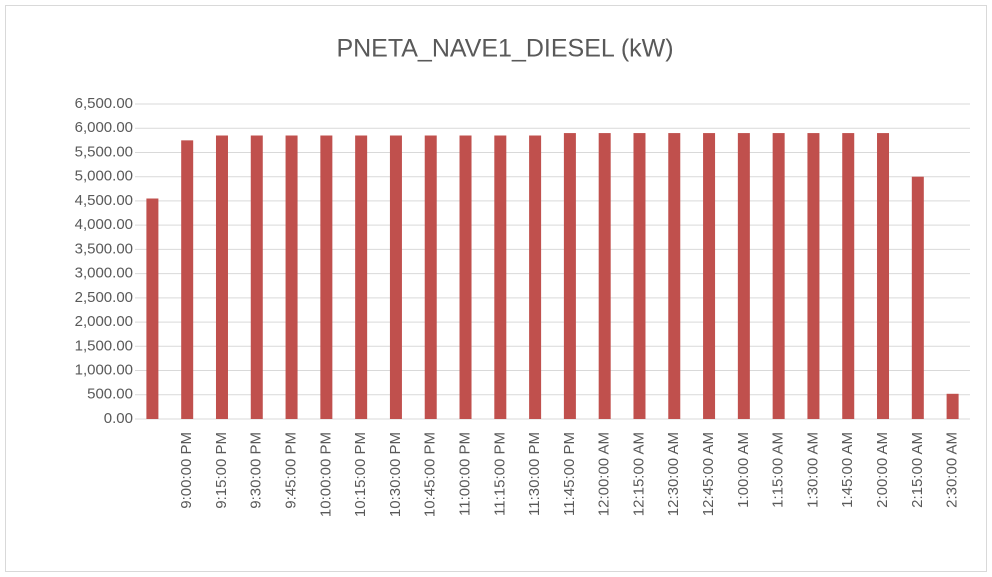 This screenshot has height=577, width=992. What do you see at coordinates (464, 474) in the screenshot?
I see `x-tick-label: 11:00:00 PM` at bounding box center [464, 474].